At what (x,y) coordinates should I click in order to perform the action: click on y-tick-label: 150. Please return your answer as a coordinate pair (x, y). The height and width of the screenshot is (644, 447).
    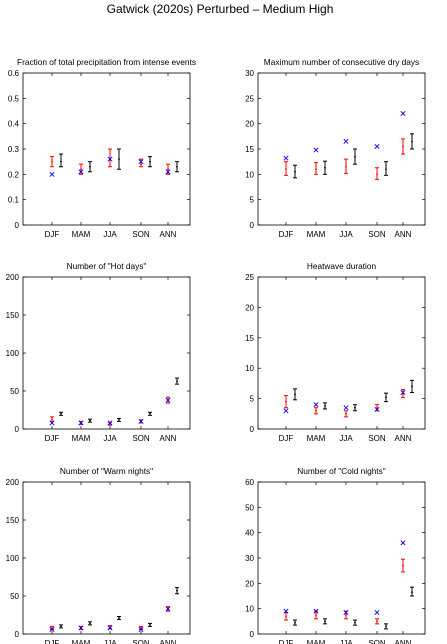
    Looking at the image, I should click on (13, 520).